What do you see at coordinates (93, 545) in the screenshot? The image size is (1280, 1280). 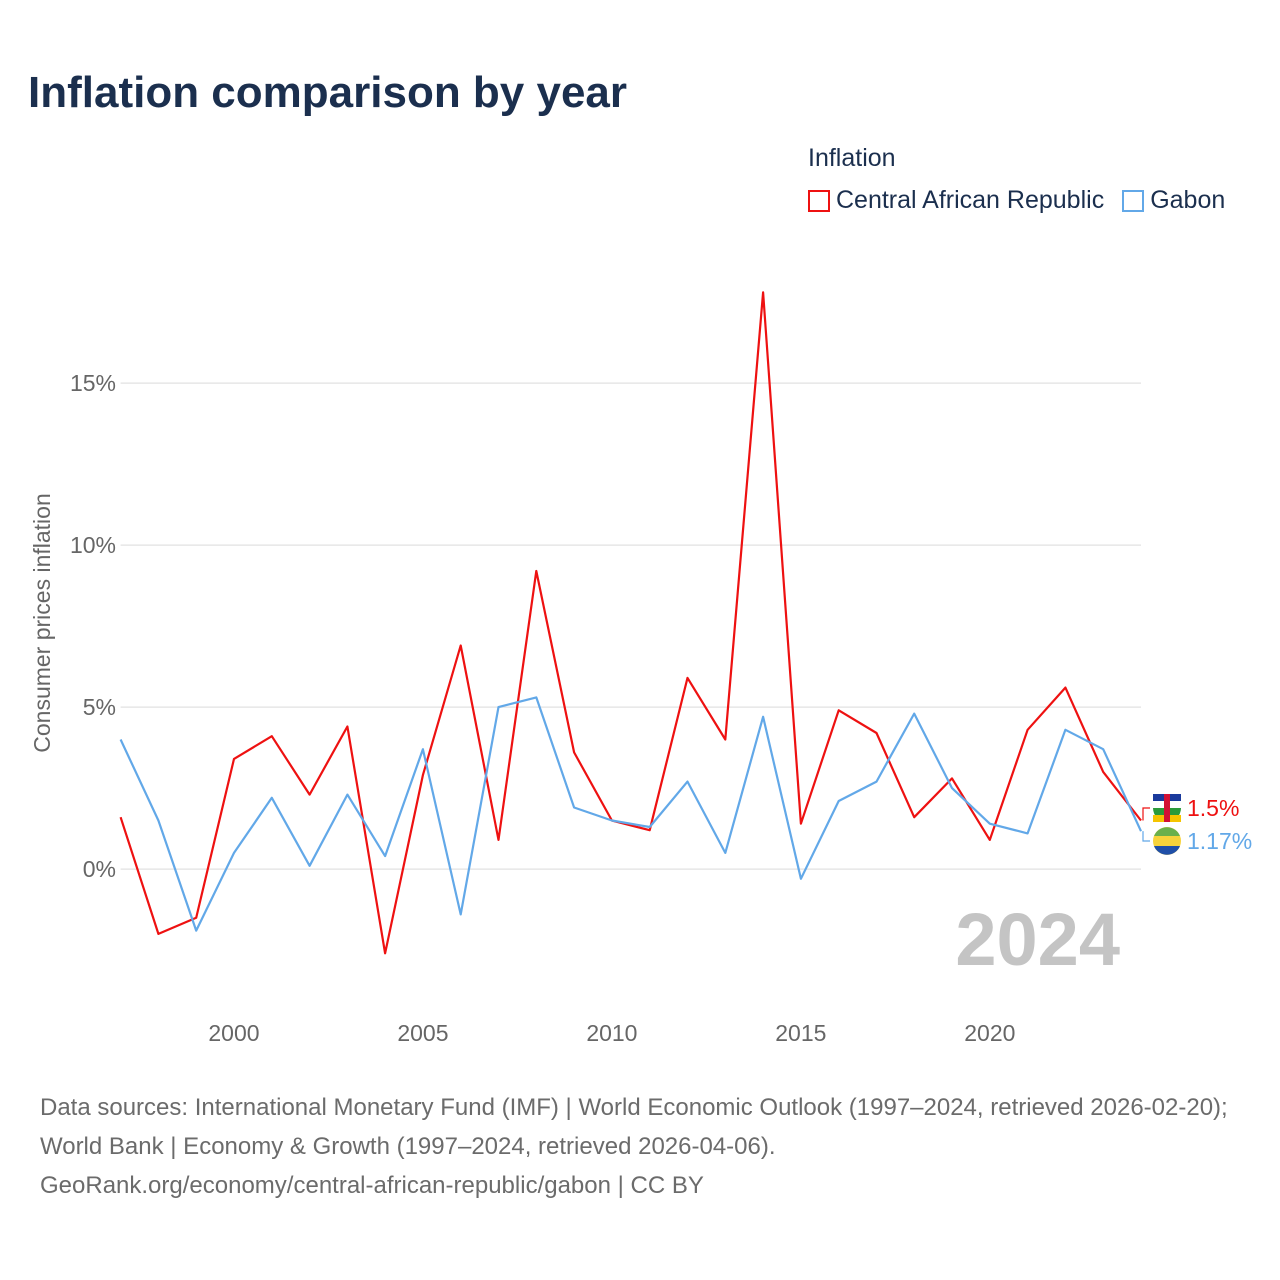 I see `y-tick-label: 10%` at bounding box center [93, 545].